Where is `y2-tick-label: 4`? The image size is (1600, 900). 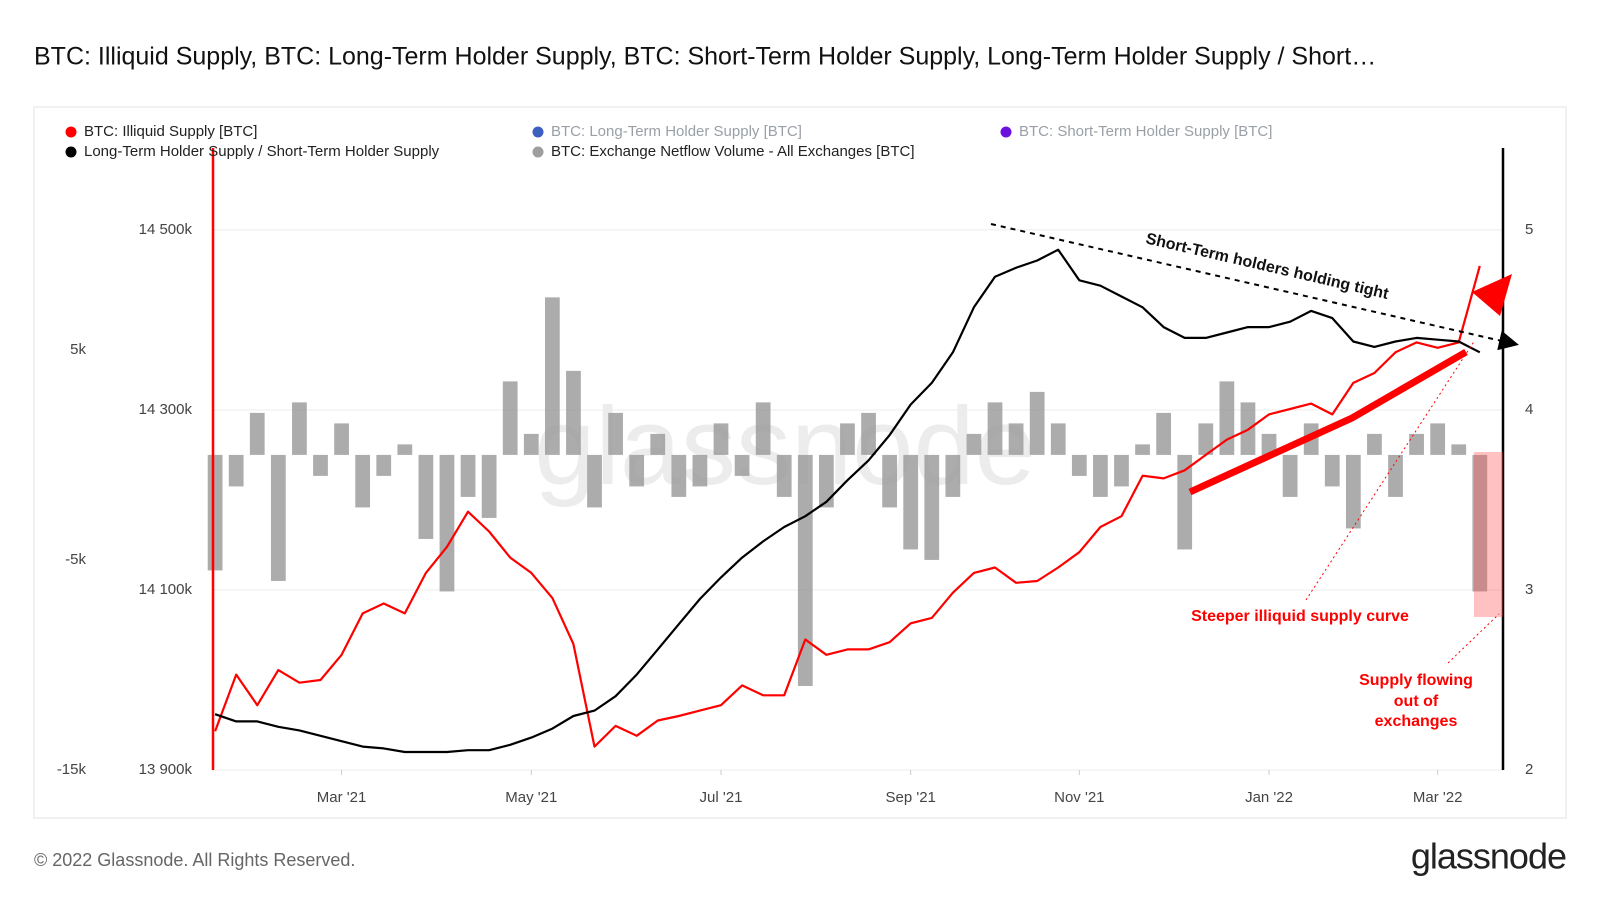 y2-tick-label: 4 is located at coordinates (1529, 409).